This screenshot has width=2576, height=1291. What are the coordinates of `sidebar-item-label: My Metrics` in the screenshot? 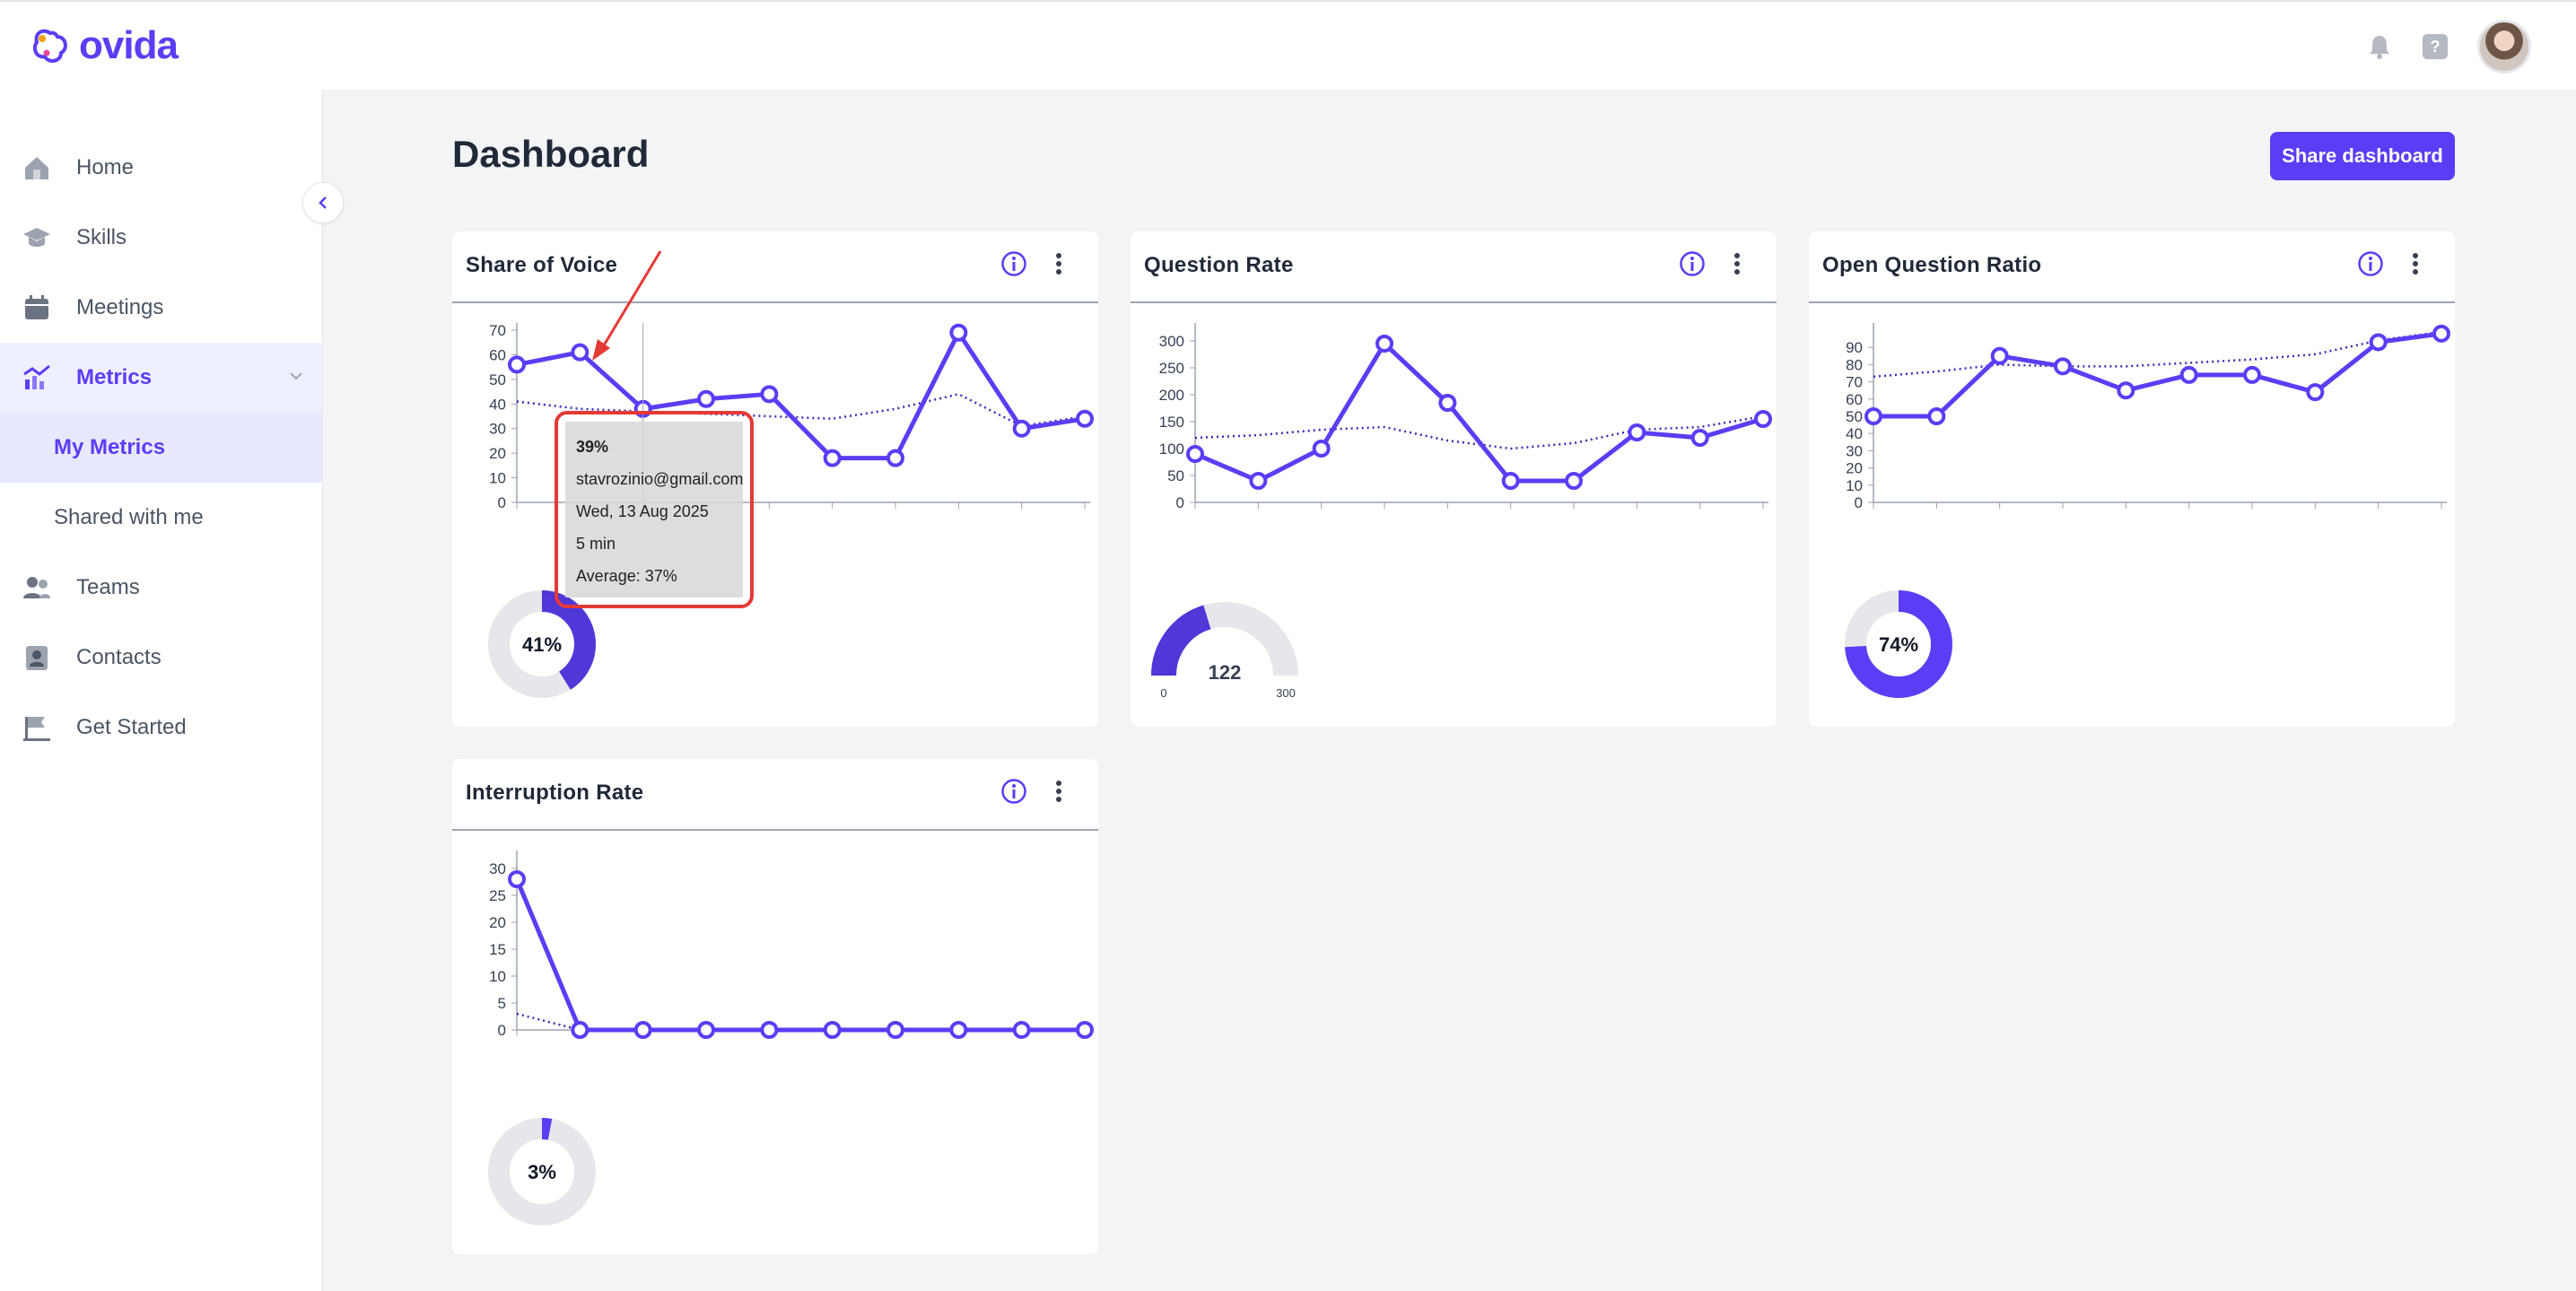 It's located at (110, 447).